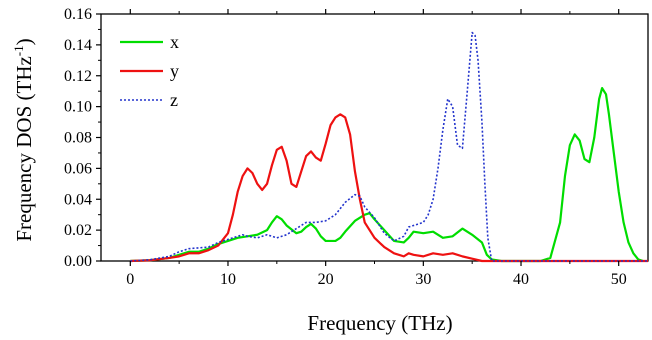 This screenshot has height=340, width=652. I want to click on x-tick-label: 30, so click(423, 279).